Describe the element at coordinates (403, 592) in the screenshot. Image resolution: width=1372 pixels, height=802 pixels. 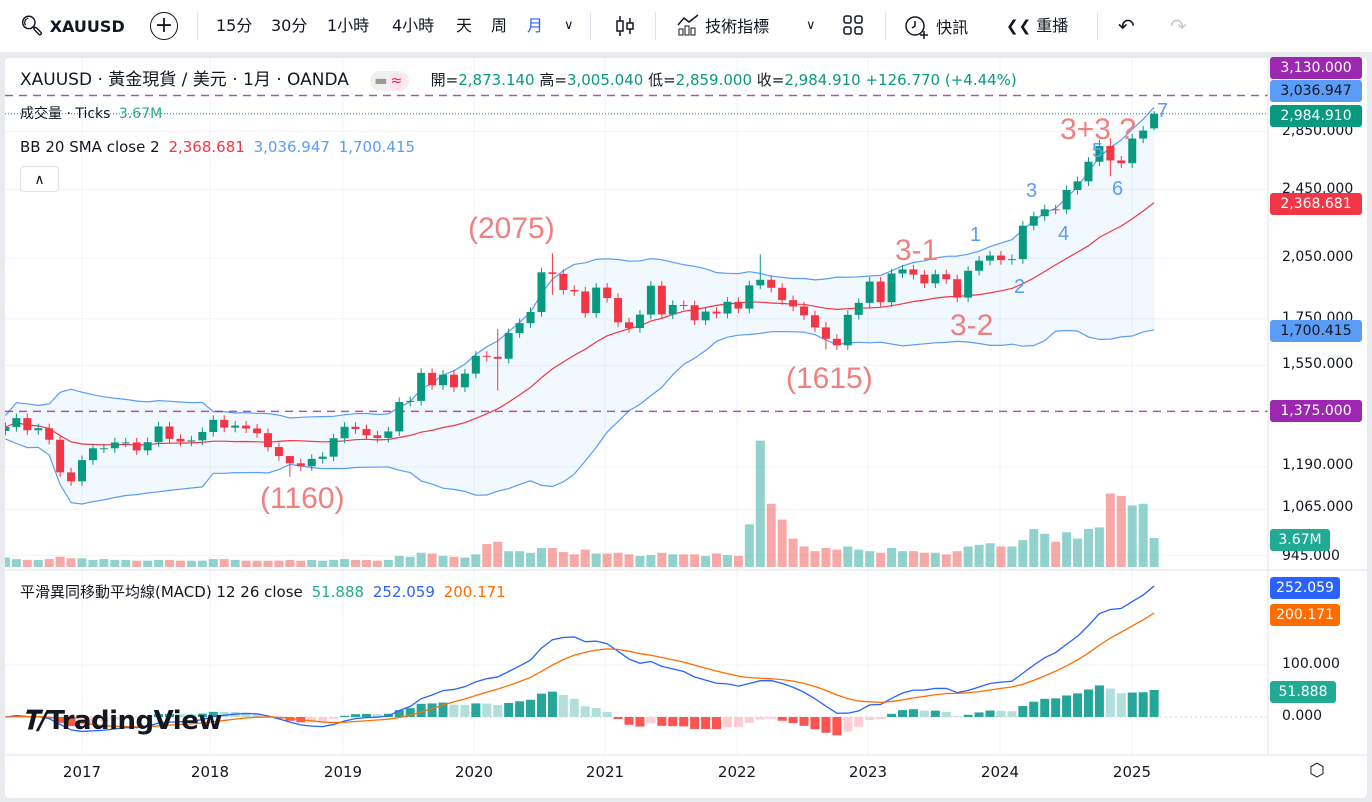
I see `macd-line-value: 252.059` at that location.